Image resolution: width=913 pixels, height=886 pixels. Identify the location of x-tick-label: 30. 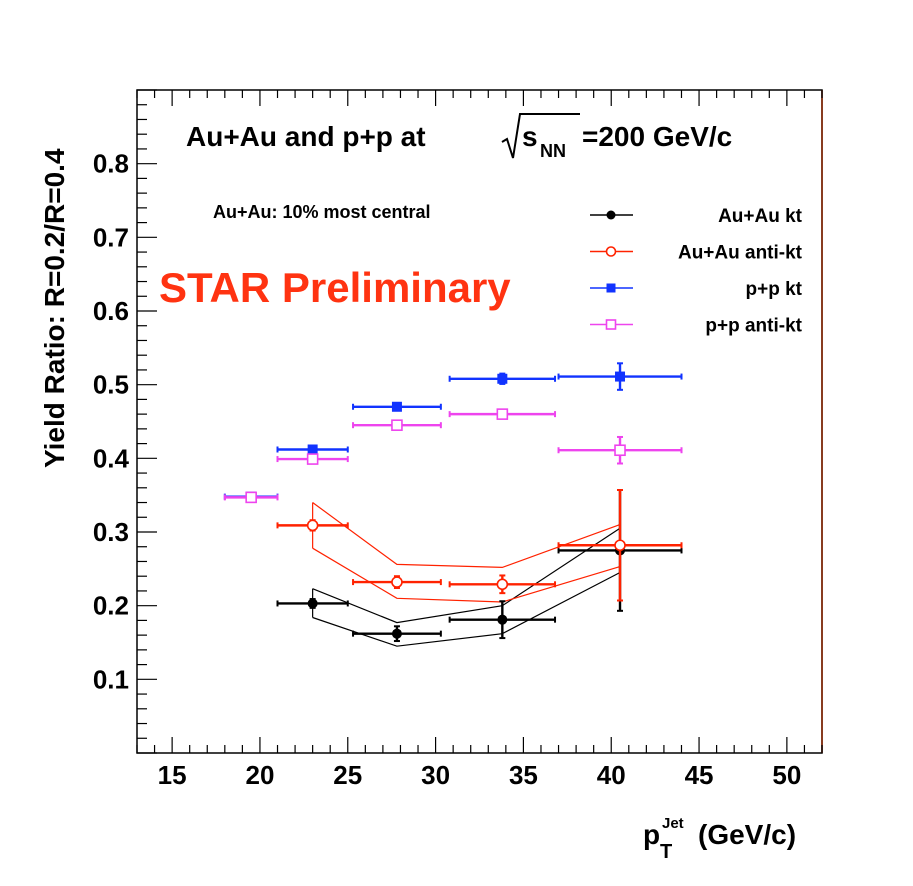
(435, 775).